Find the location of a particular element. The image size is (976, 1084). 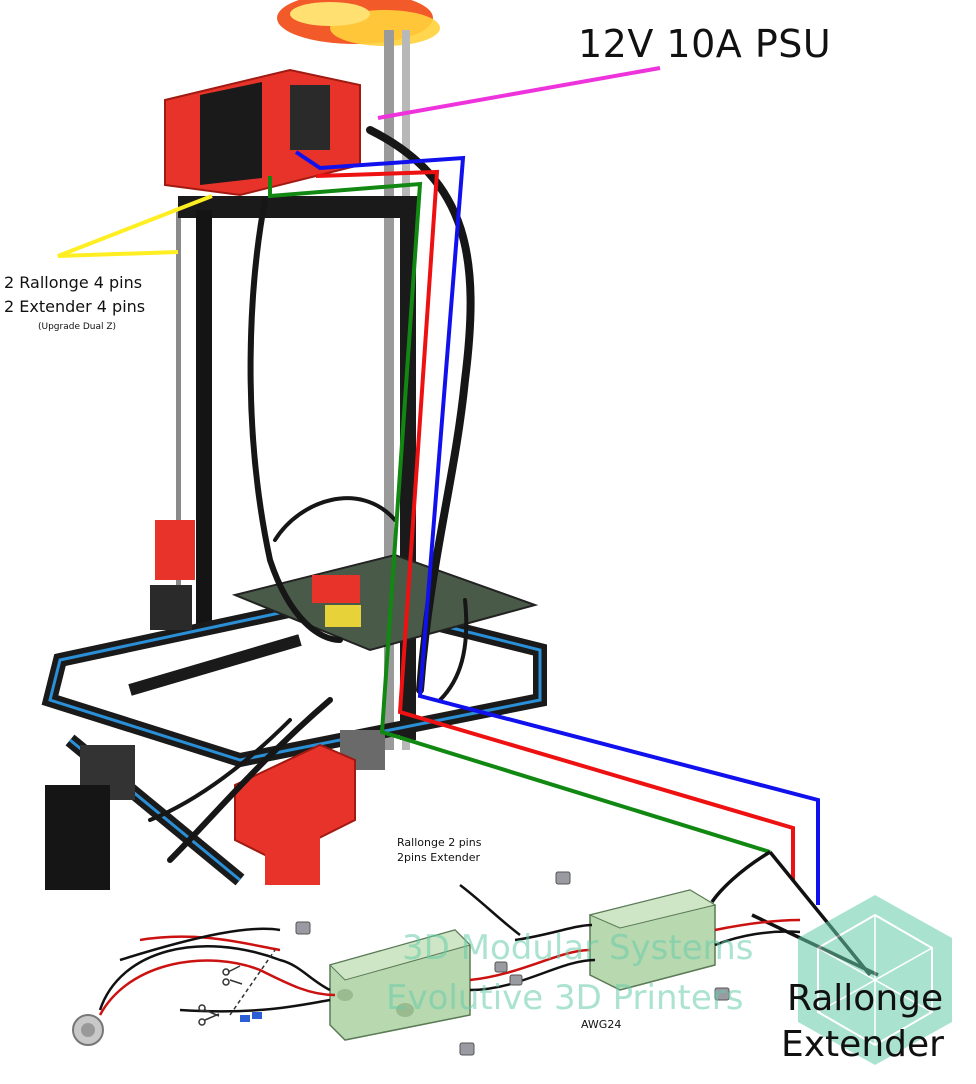

stepper-motors is located at coordinates (215, 705).